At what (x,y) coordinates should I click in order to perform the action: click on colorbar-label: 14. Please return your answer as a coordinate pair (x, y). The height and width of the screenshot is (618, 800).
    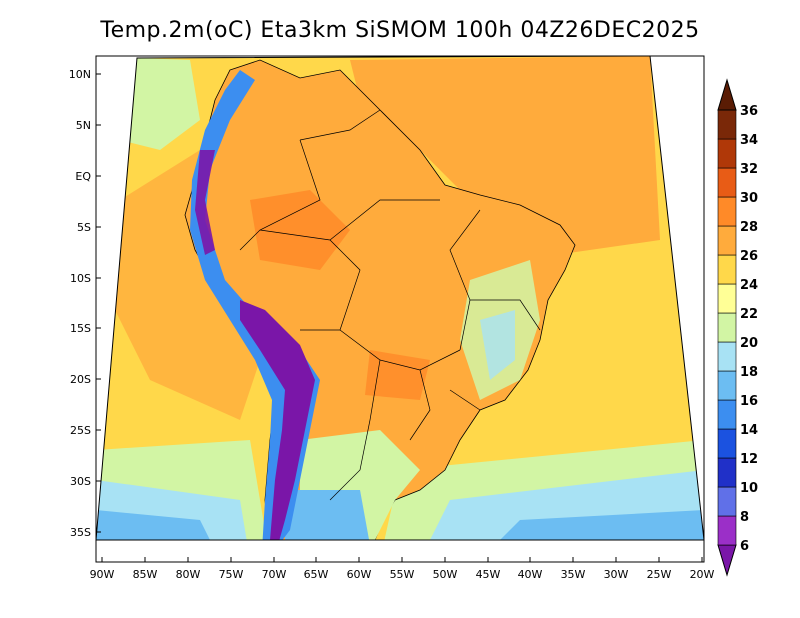
    Looking at the image, I should click on (749, 430).